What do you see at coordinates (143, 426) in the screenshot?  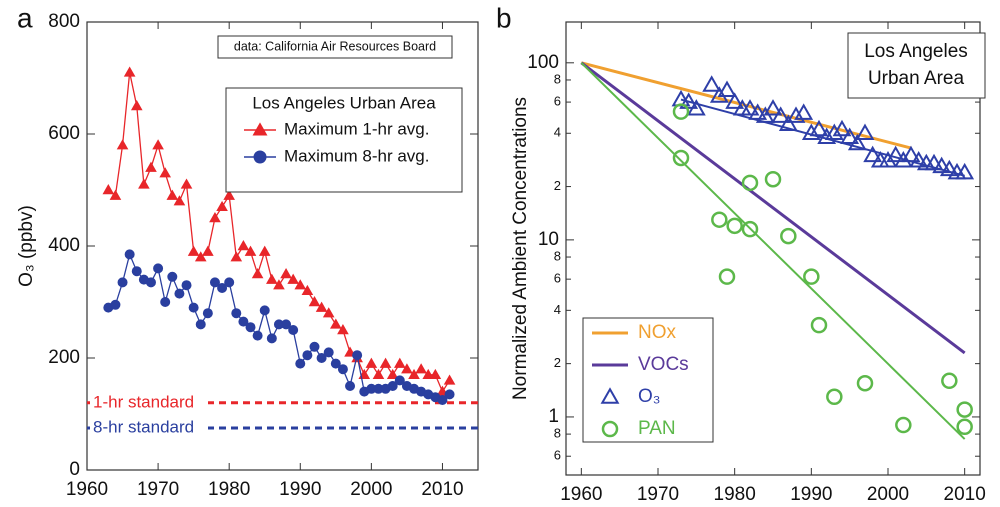 I see `reference-label: 8-hr standard` at bounding box center [143, 426].